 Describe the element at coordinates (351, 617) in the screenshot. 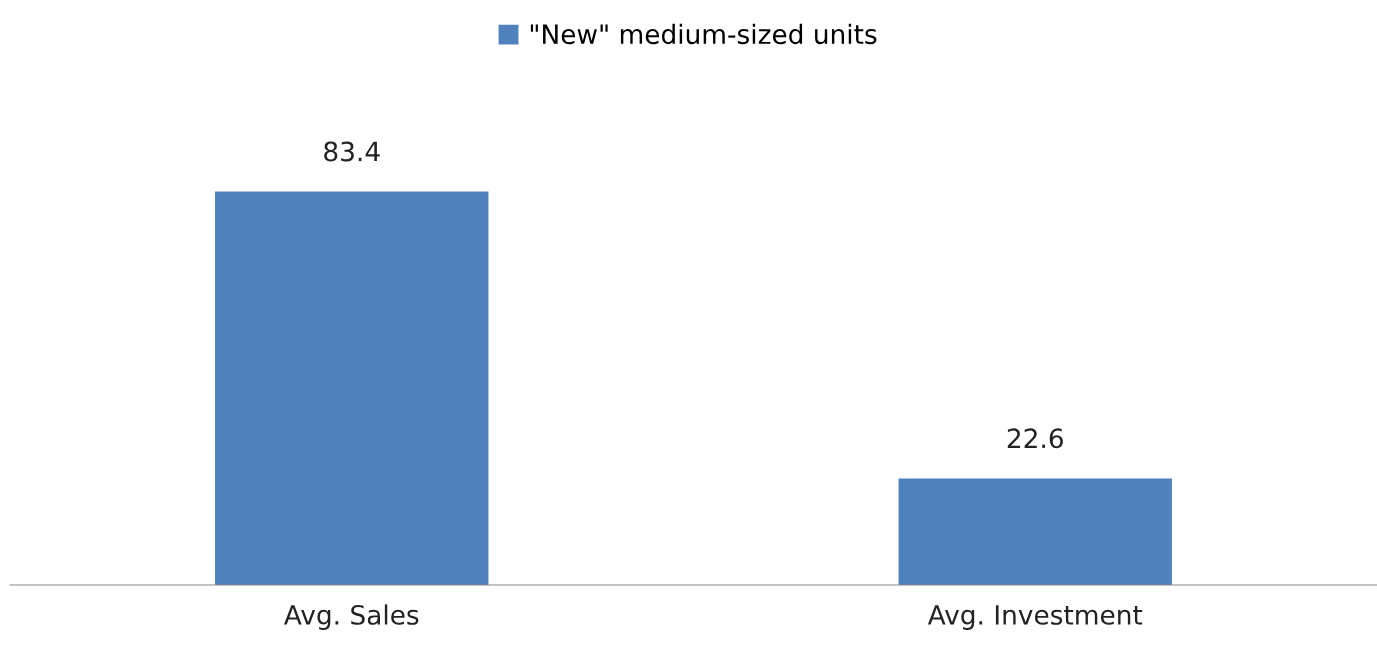

I see `x-tick-label: Avg. Sales` at that location.